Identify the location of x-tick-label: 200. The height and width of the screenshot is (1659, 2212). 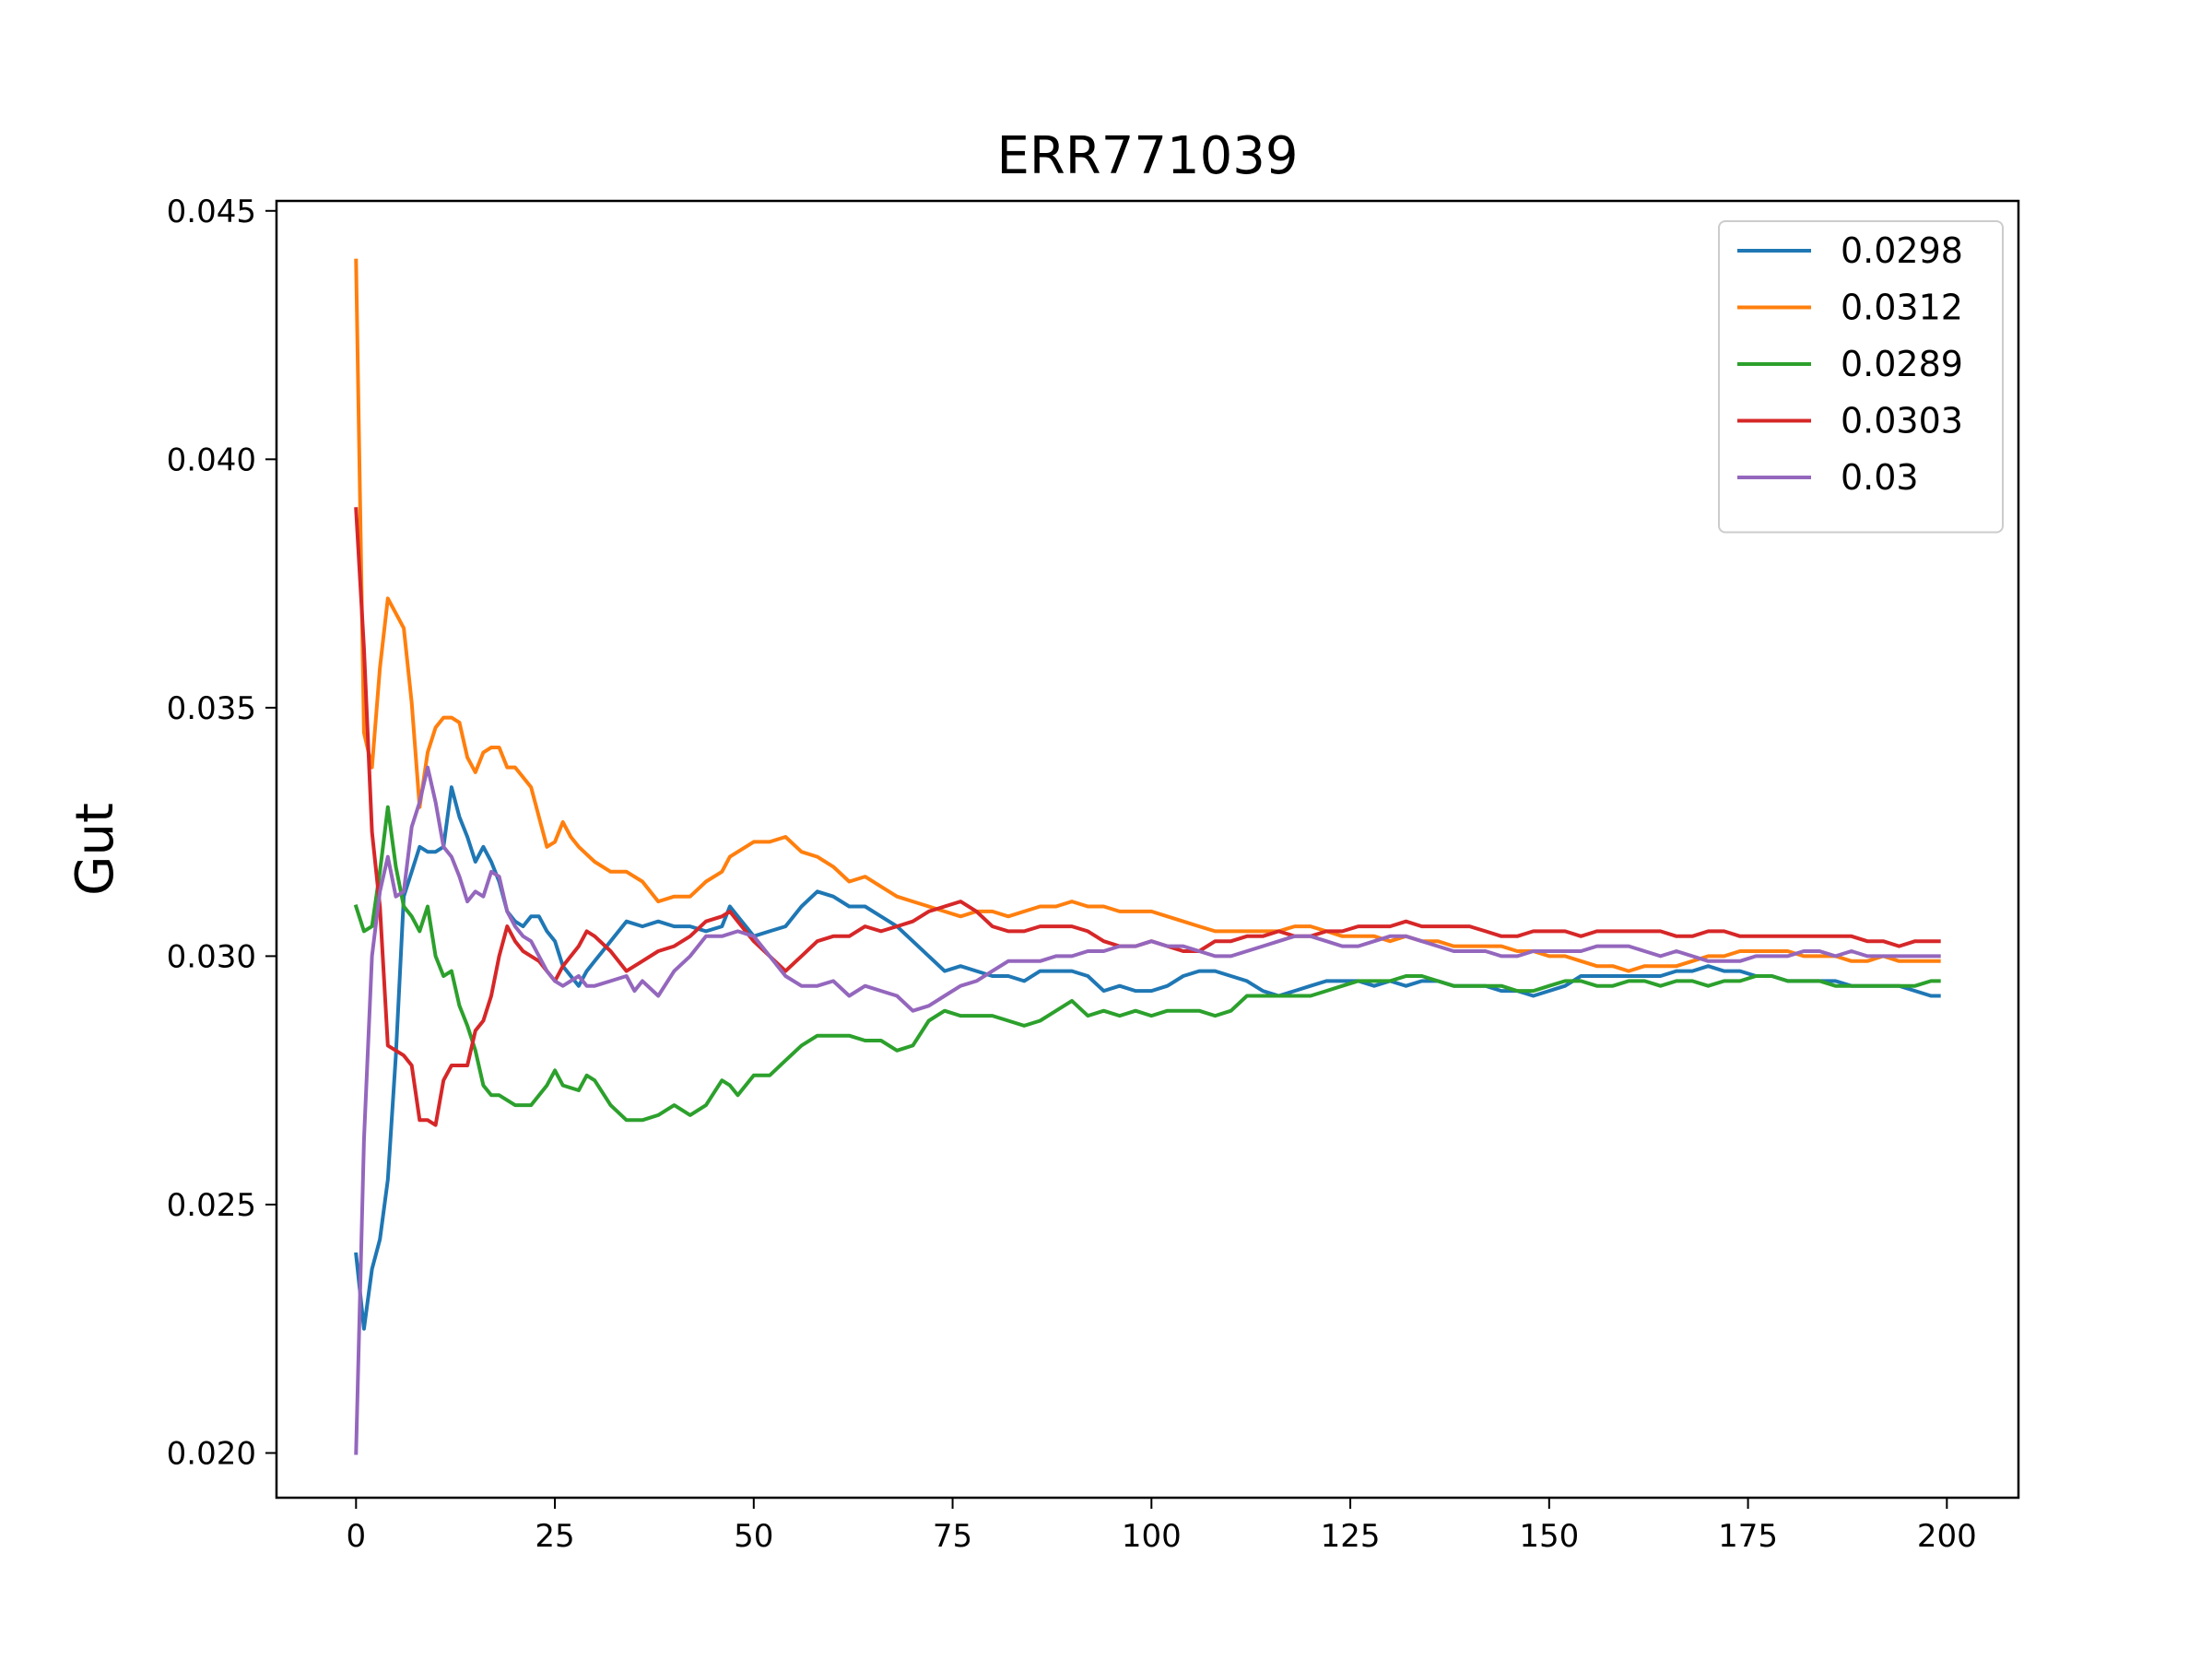
(1947, 1536).